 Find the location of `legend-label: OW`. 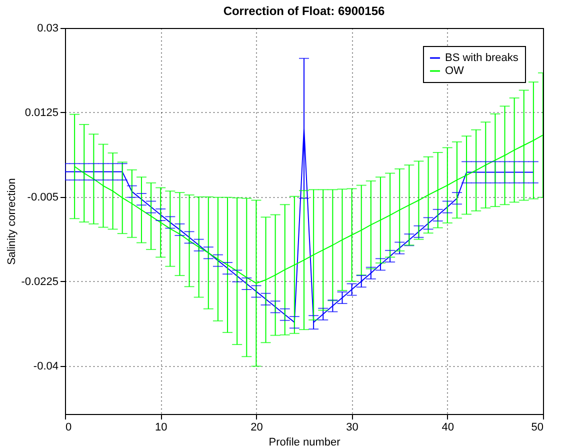

legend-label: OW is located at coordinates (455, 71).